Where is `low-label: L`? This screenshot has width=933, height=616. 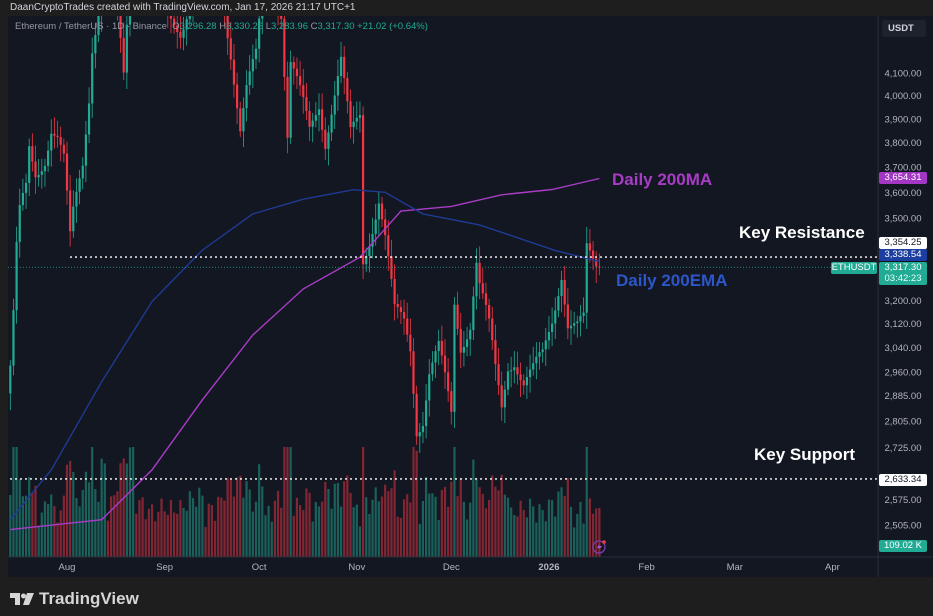 low-label: L is located at coordinates (268, 26).